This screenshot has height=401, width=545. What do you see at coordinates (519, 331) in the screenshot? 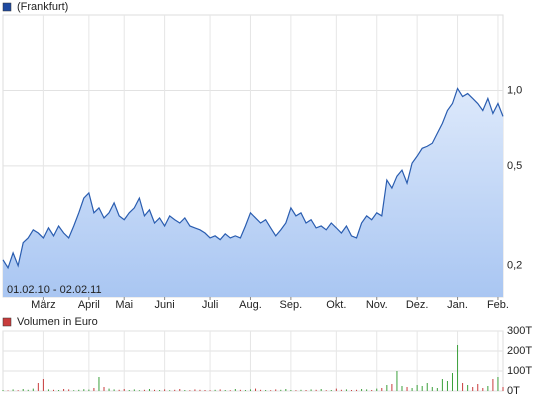
I see `y-tick-label: 300T` at bounding box center [519, 331].